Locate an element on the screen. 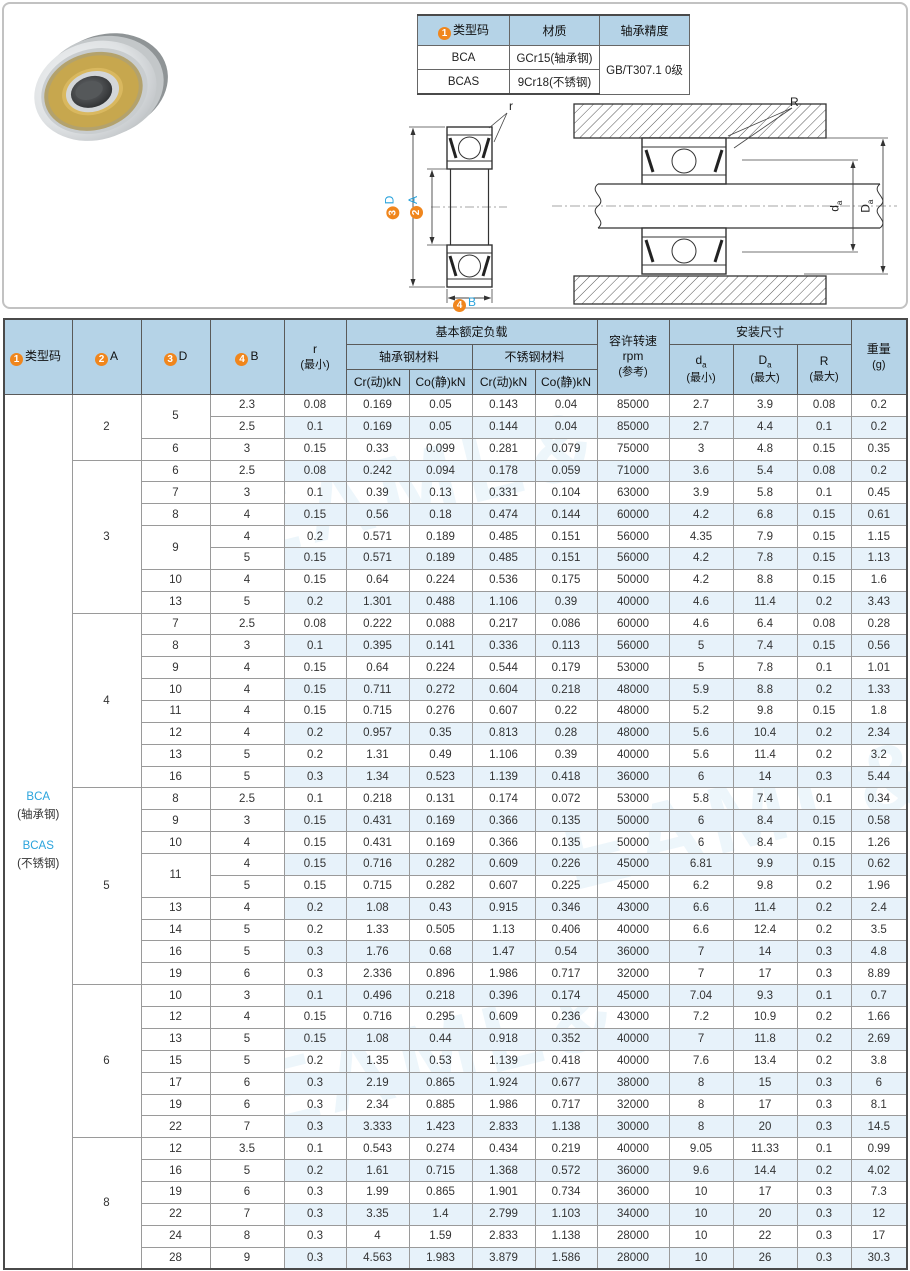 This screenshot has height=1271, width=910. cell-value: 0.236 is located at coordinates (566, 1017).